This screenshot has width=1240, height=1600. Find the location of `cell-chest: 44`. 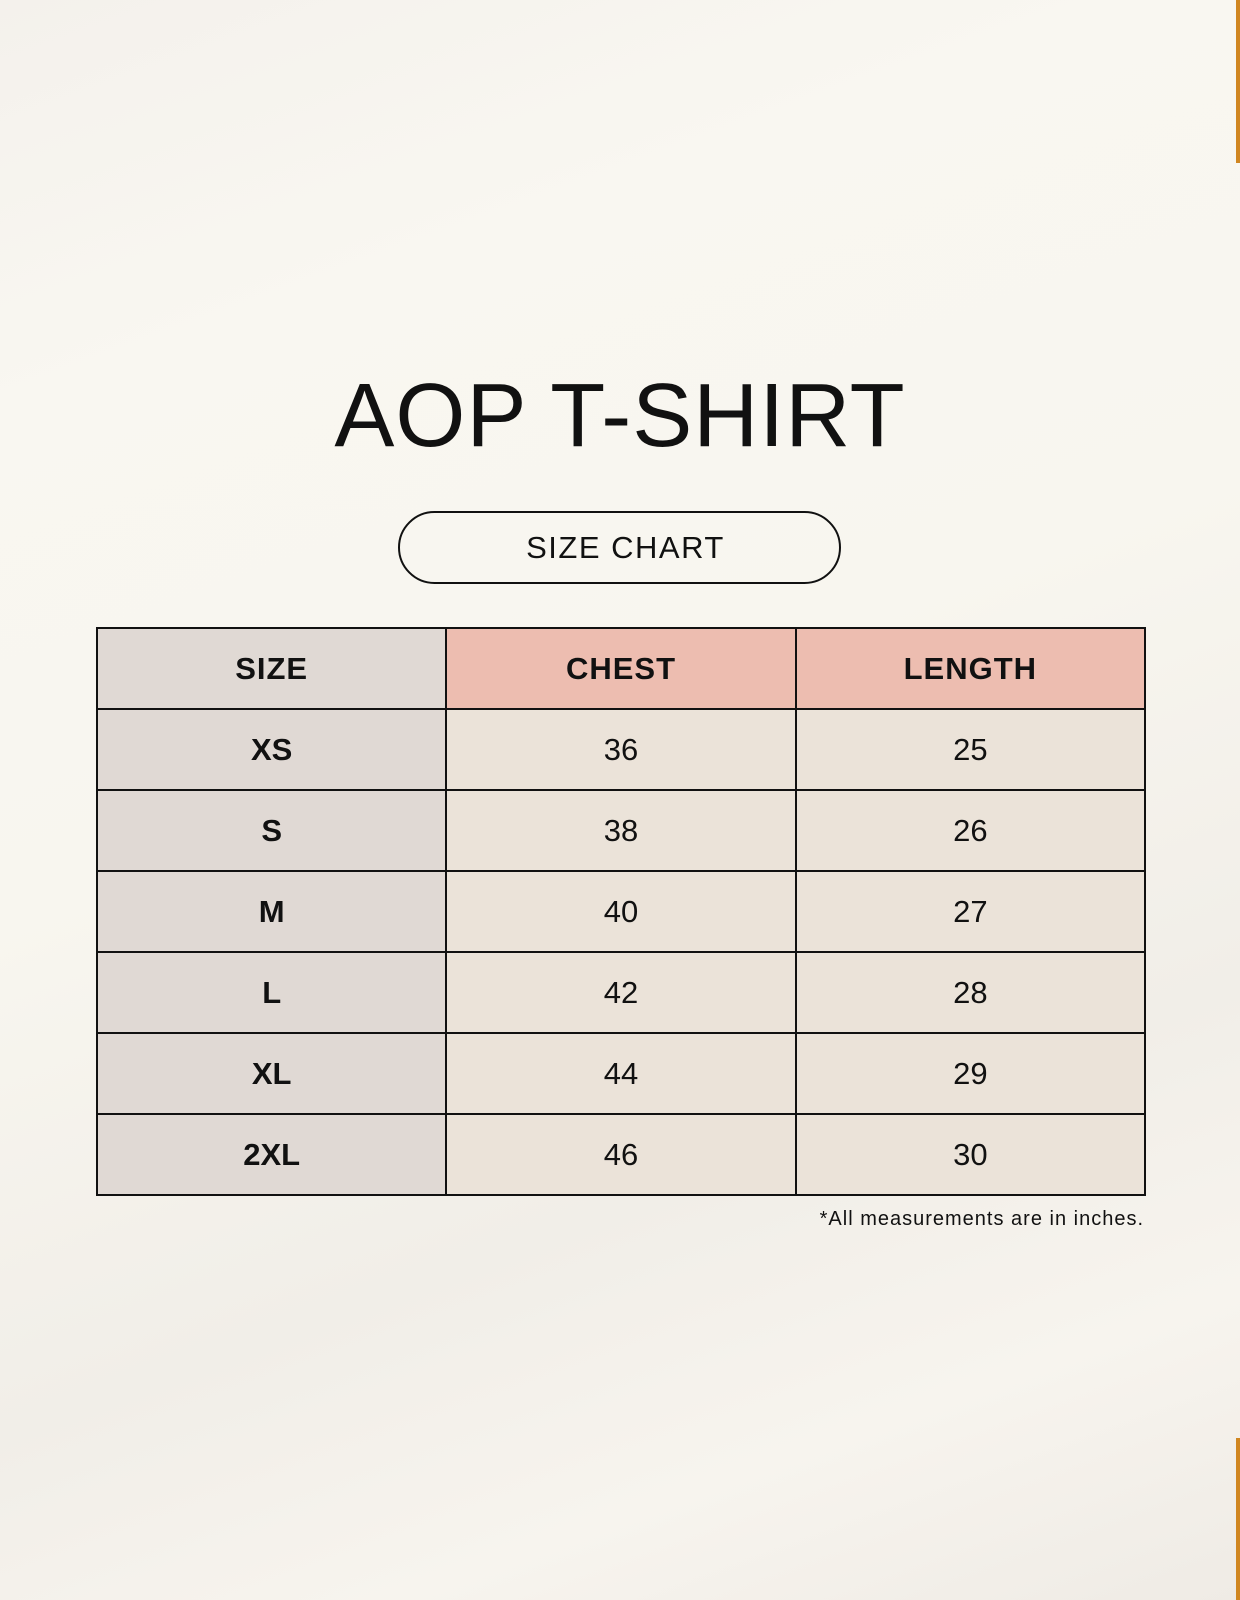

cell-chest: 44 is located at coordinates (621, 1073).